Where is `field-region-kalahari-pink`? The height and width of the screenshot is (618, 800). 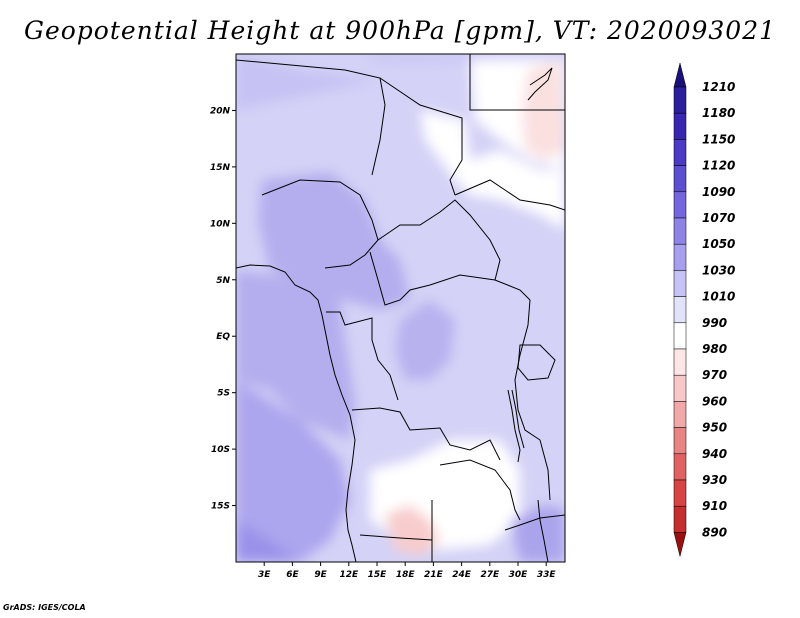
field-region-kalahari-pink is located at coordinates (412, 530).